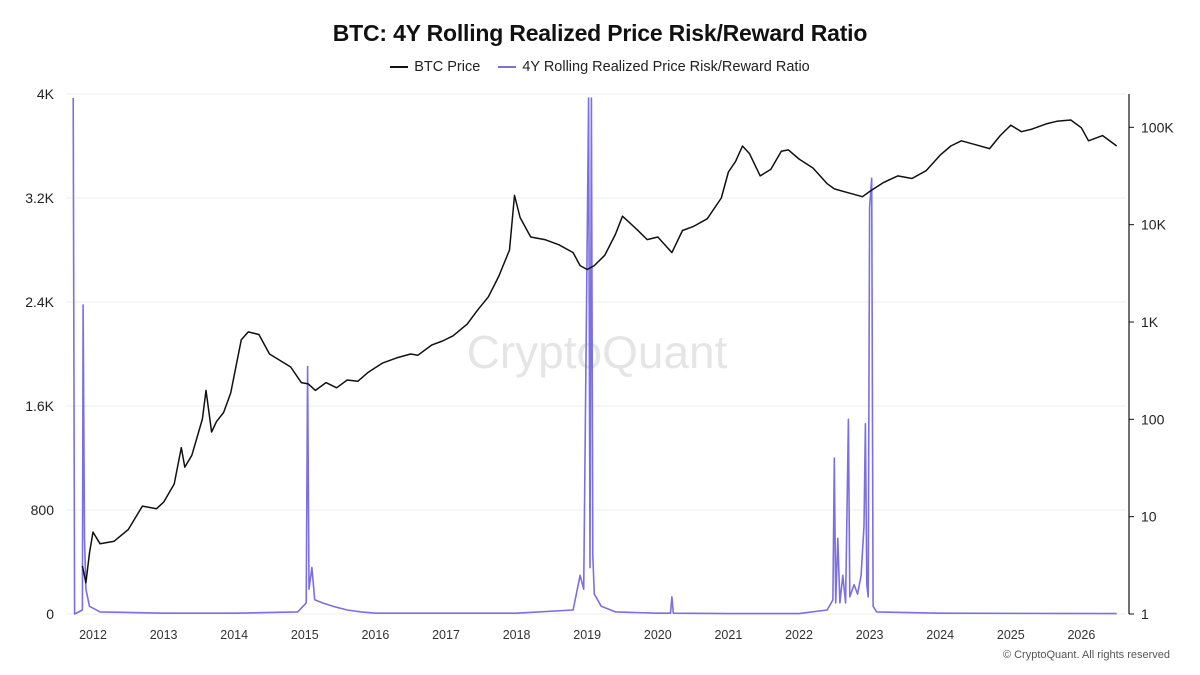 The image size is (1200, 675). I want to click on legend-swatch-btc-price, so click(399, 67).